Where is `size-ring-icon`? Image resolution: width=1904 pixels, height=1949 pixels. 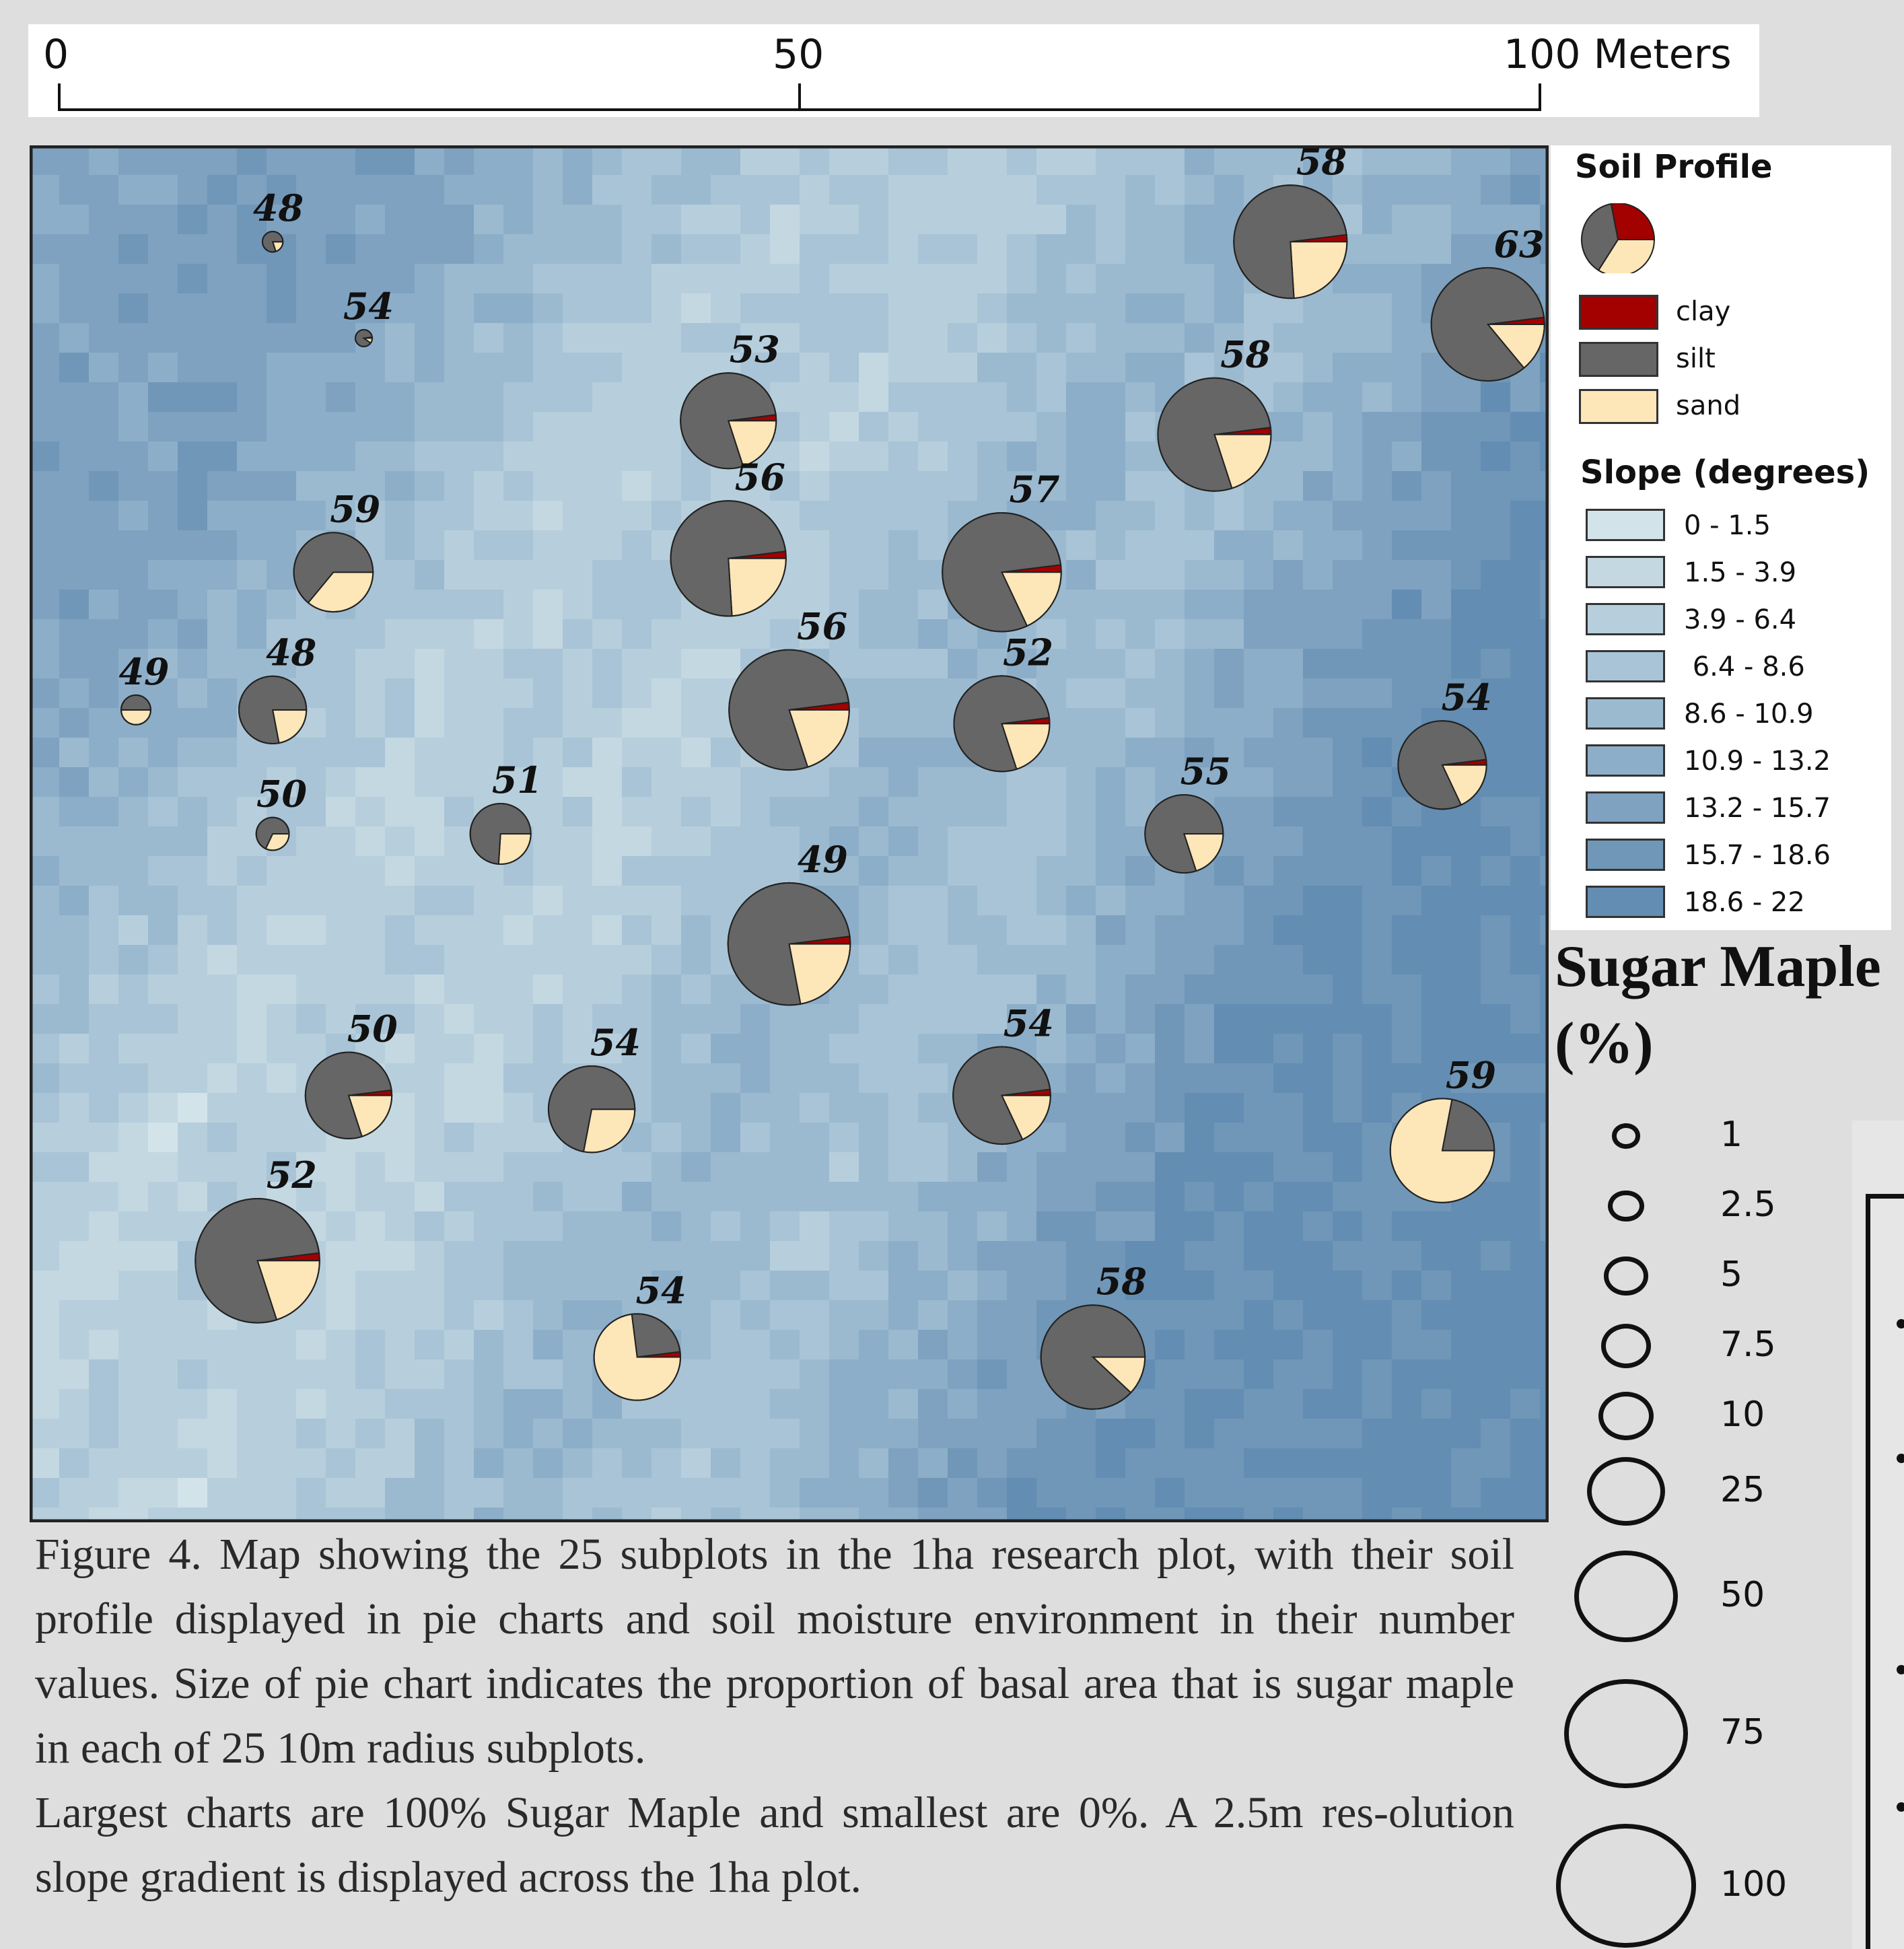 size-ring-icon is located at coordinates (1626, 1416).